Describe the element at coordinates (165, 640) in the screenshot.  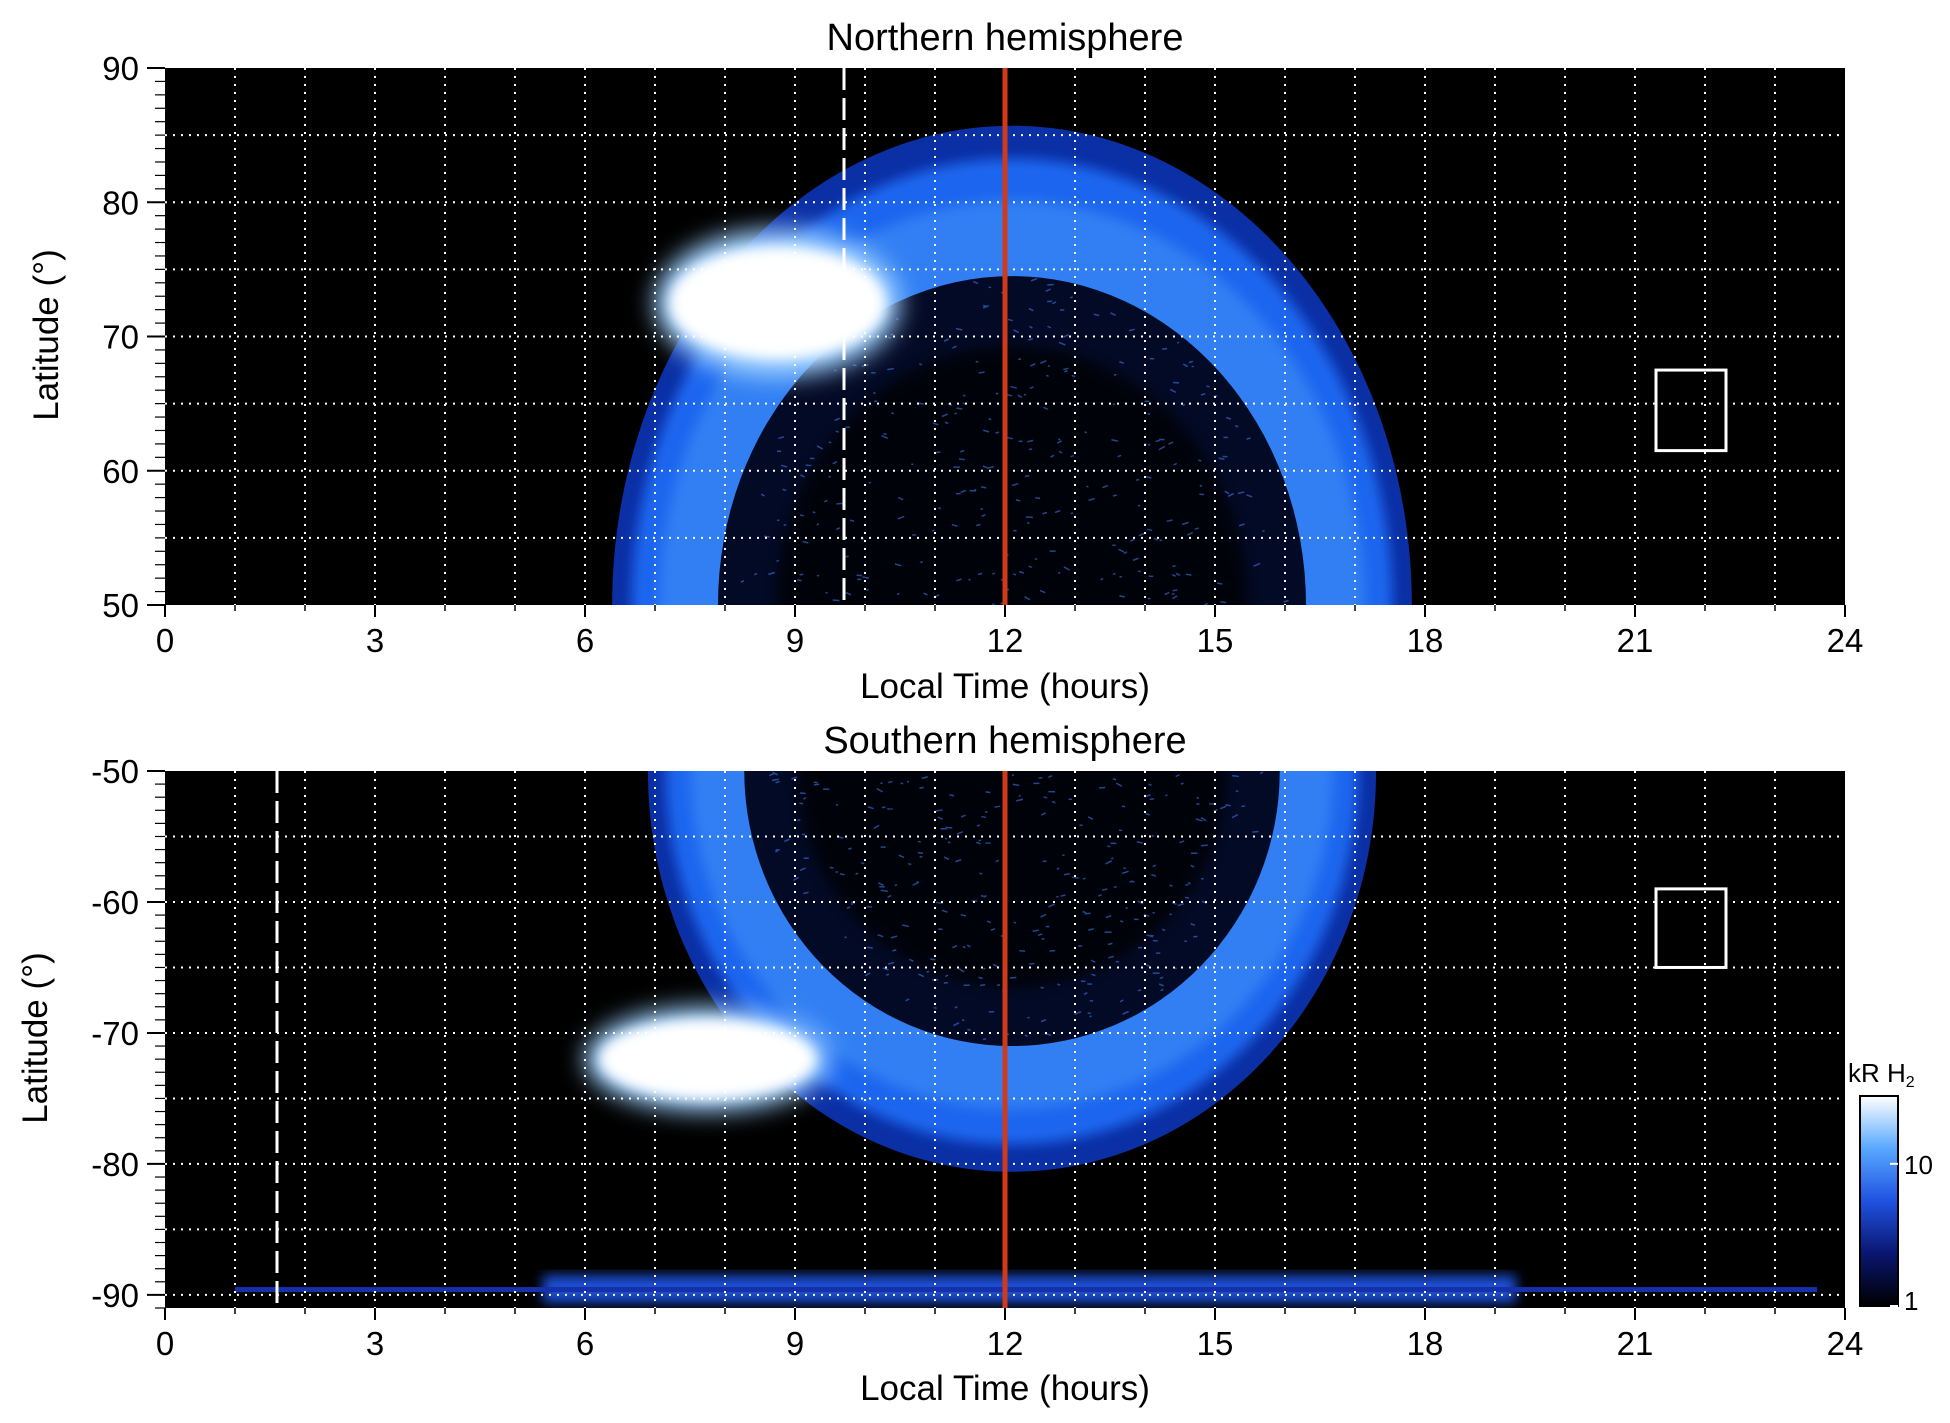
I see `x-tick-label: 0` at that location.